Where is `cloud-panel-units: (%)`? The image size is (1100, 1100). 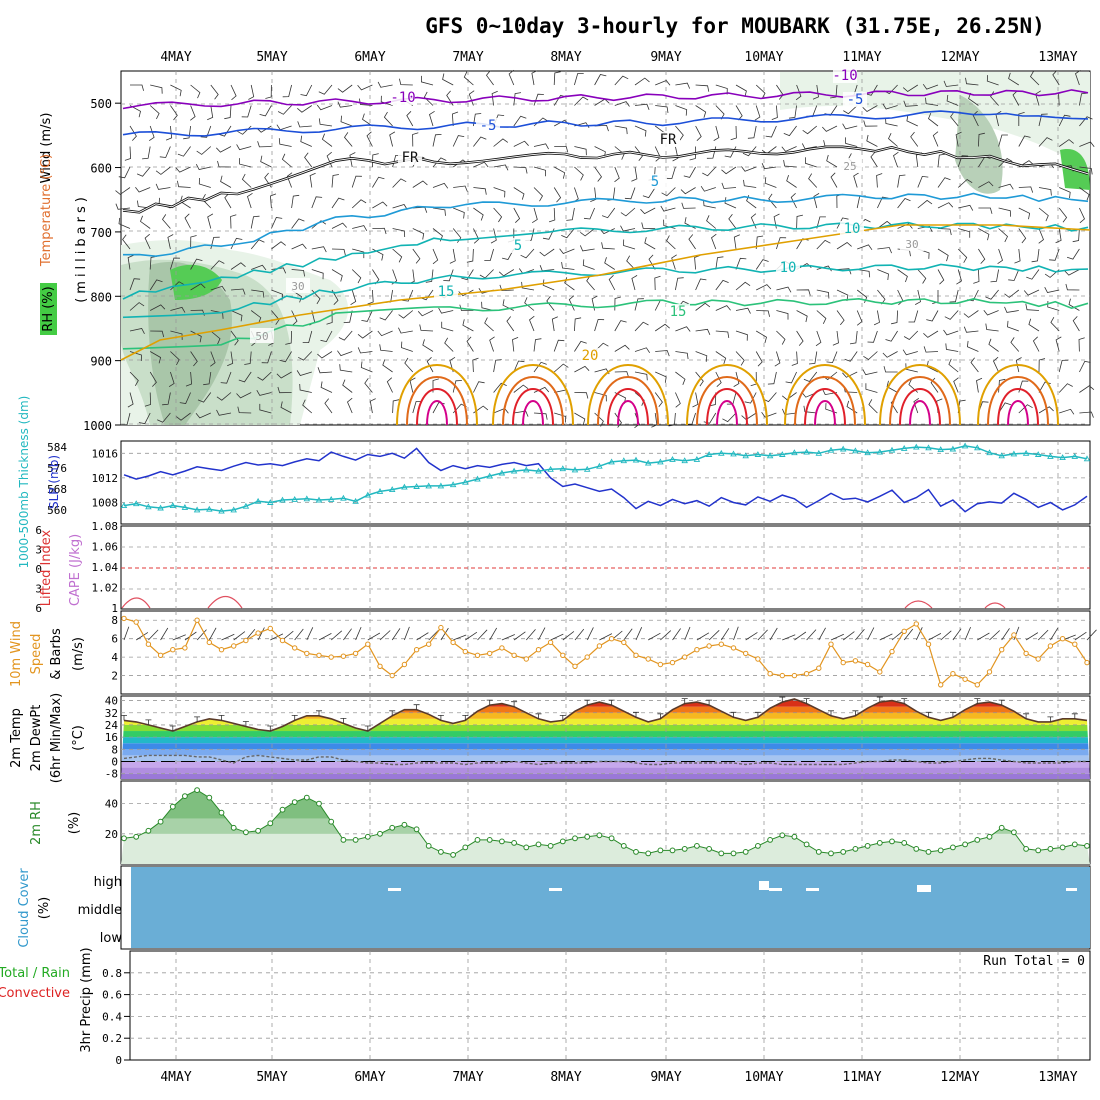 cloud-panel-units: (%) is located at coordinates (44, 908).